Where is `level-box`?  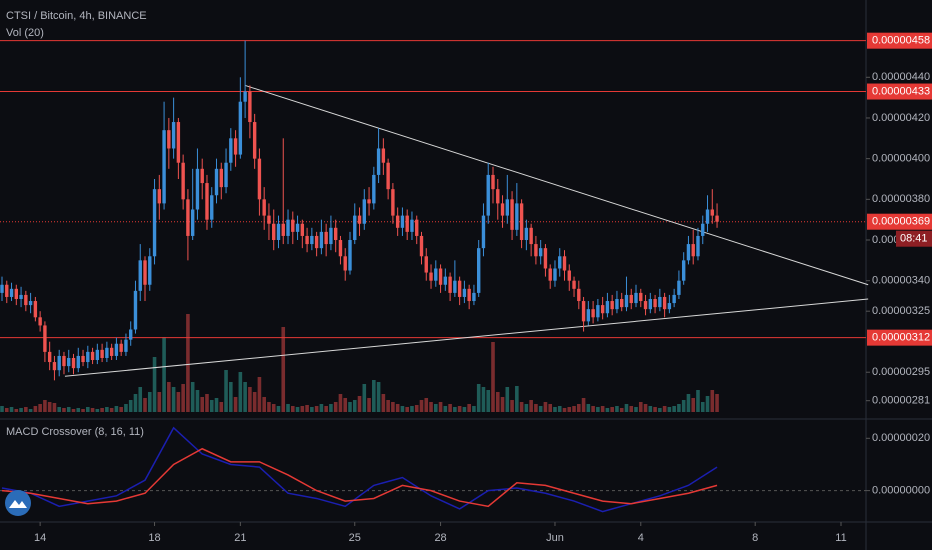 level-box is located at coordinates (899, 337).